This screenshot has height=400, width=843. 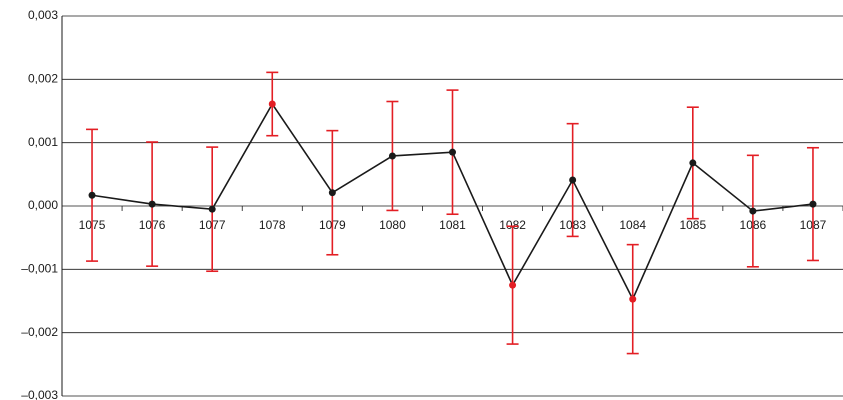 I want to click on x-tick-label: 1078, so click(x=272, y=225).